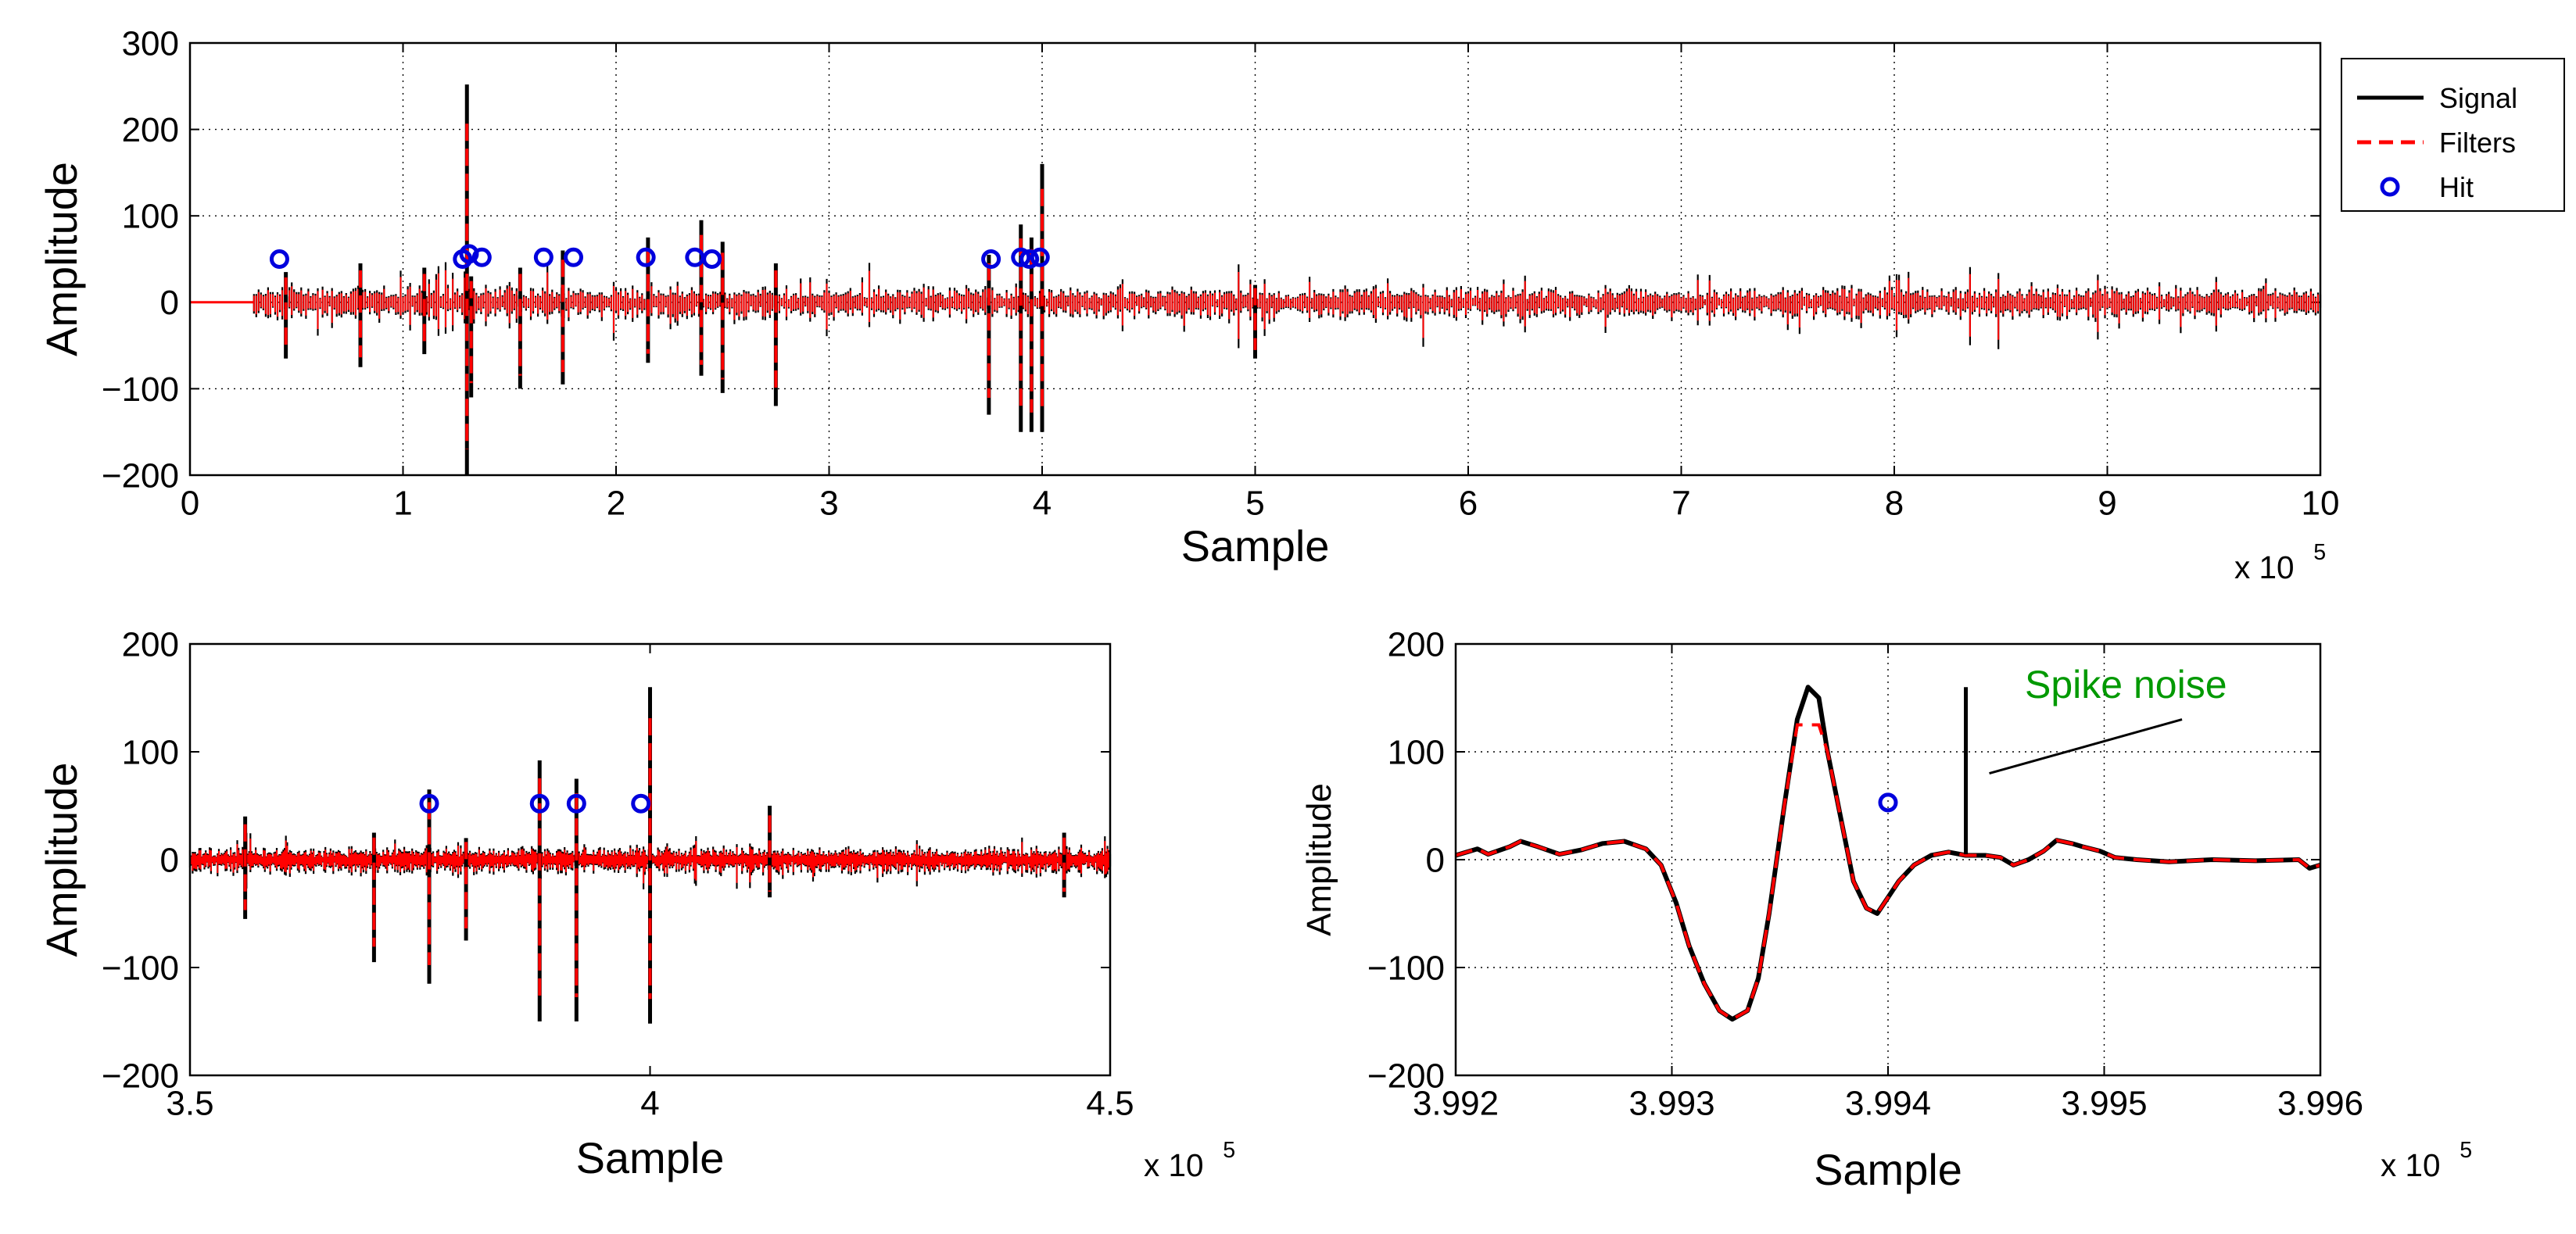 This screenshot has height=1234, width=2576. I want to click on x-tick-label: 3.994, so click(1888, 1104).